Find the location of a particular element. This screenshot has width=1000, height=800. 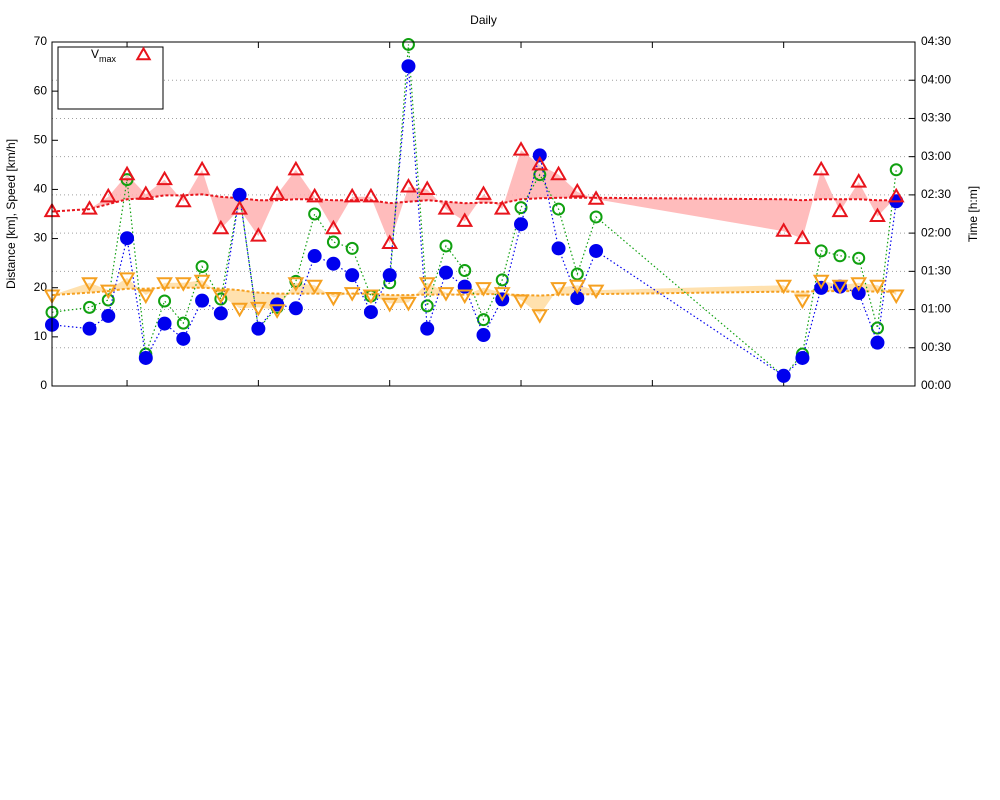

y-axis-label: Distance [km], Speed [km/h] is located at coordinates (11, 214).